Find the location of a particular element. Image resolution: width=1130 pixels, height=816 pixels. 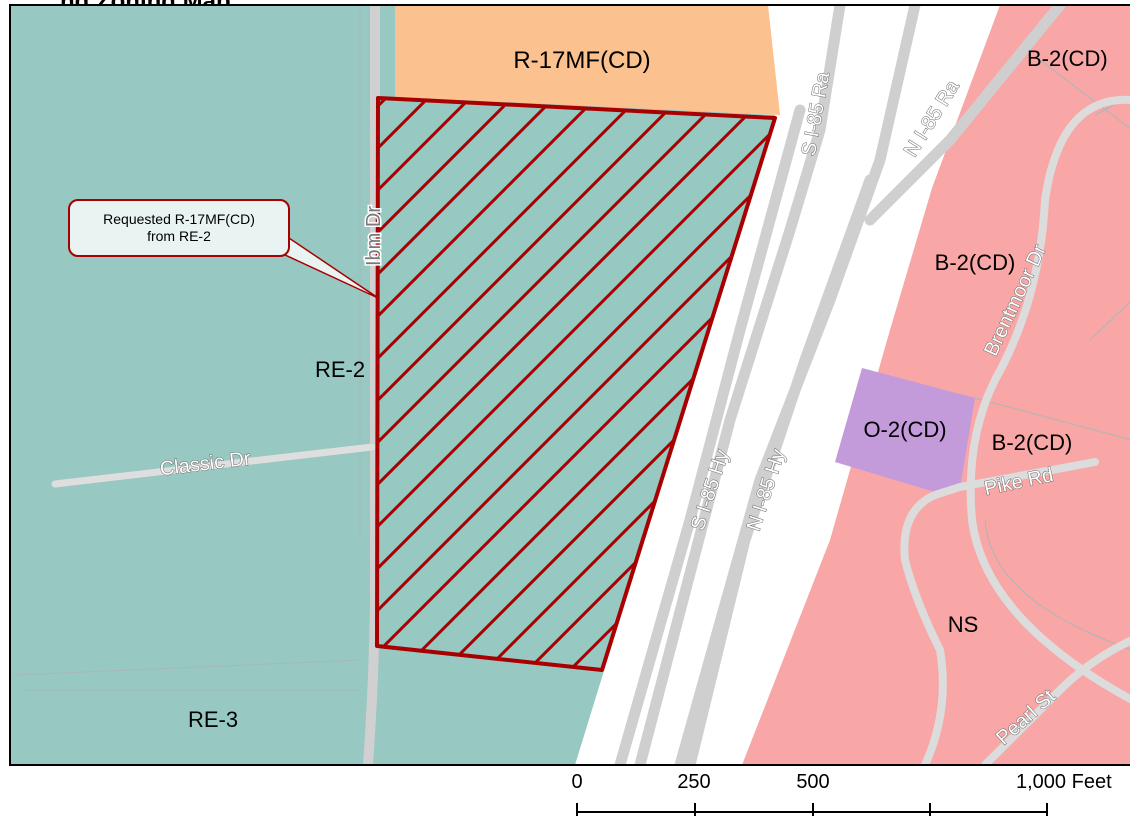

callout-line-2: from RE-2 is located at coordinates (179, 236).